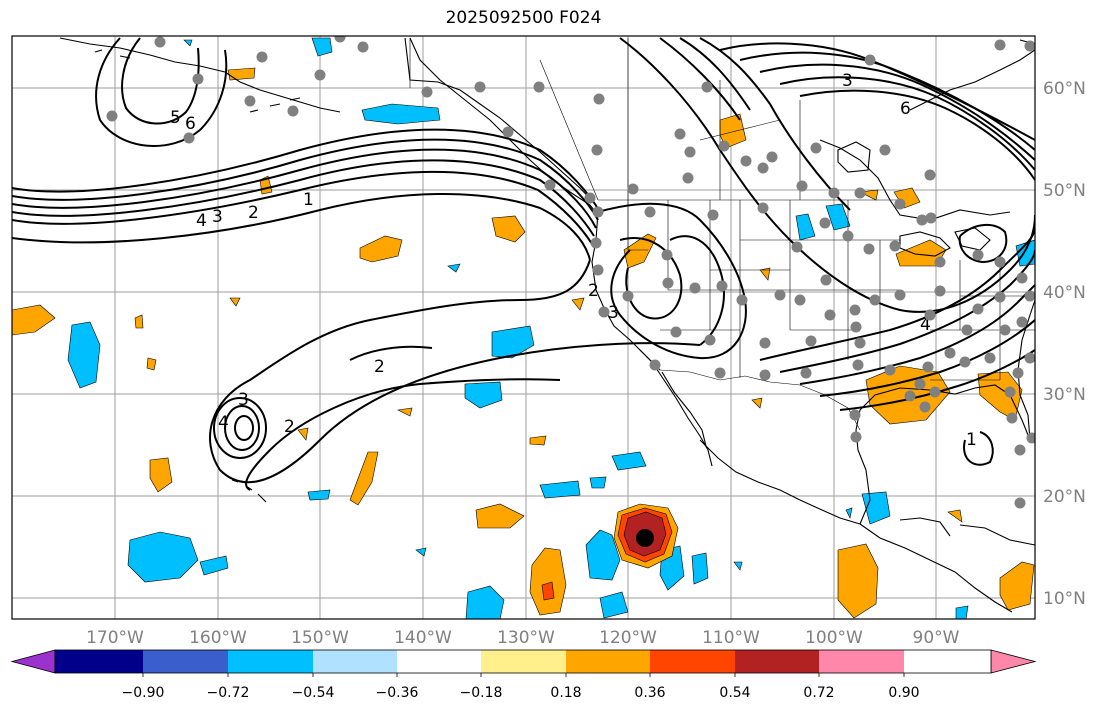  I want to click on lon-label: 160°W, so click(218, 638).